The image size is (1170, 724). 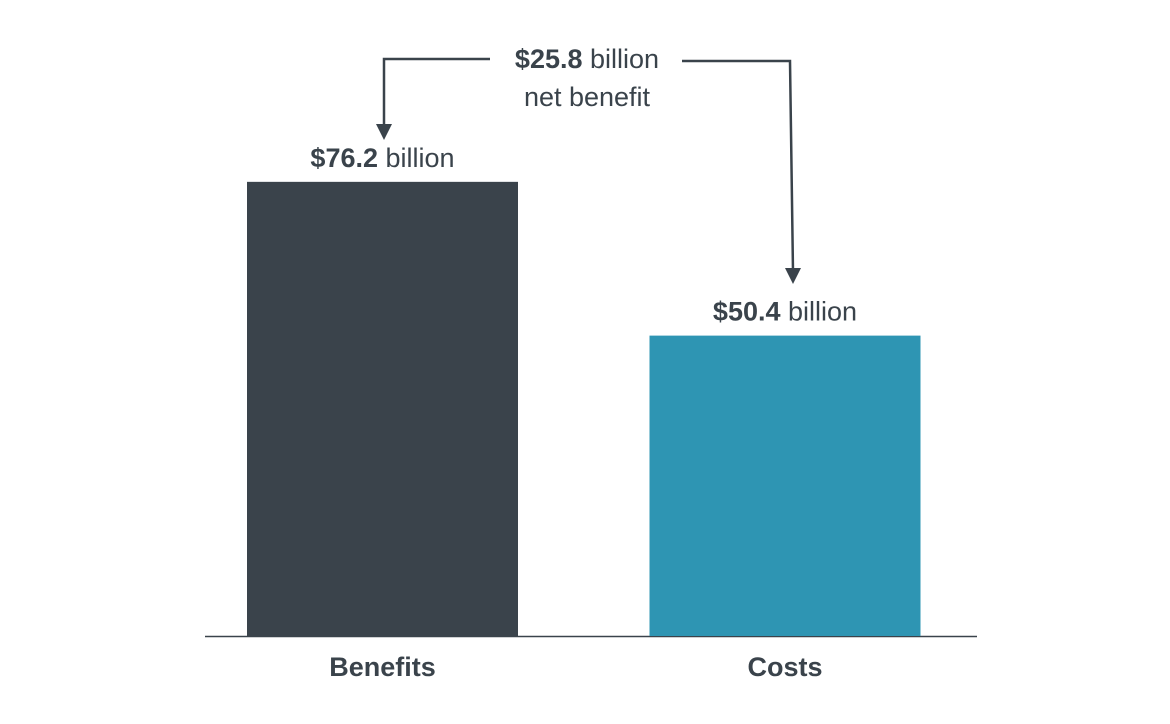 What do you see at coordinates (738, 166) in the screenshot?
I see `arrow-right` at bounding box center [738, 166].